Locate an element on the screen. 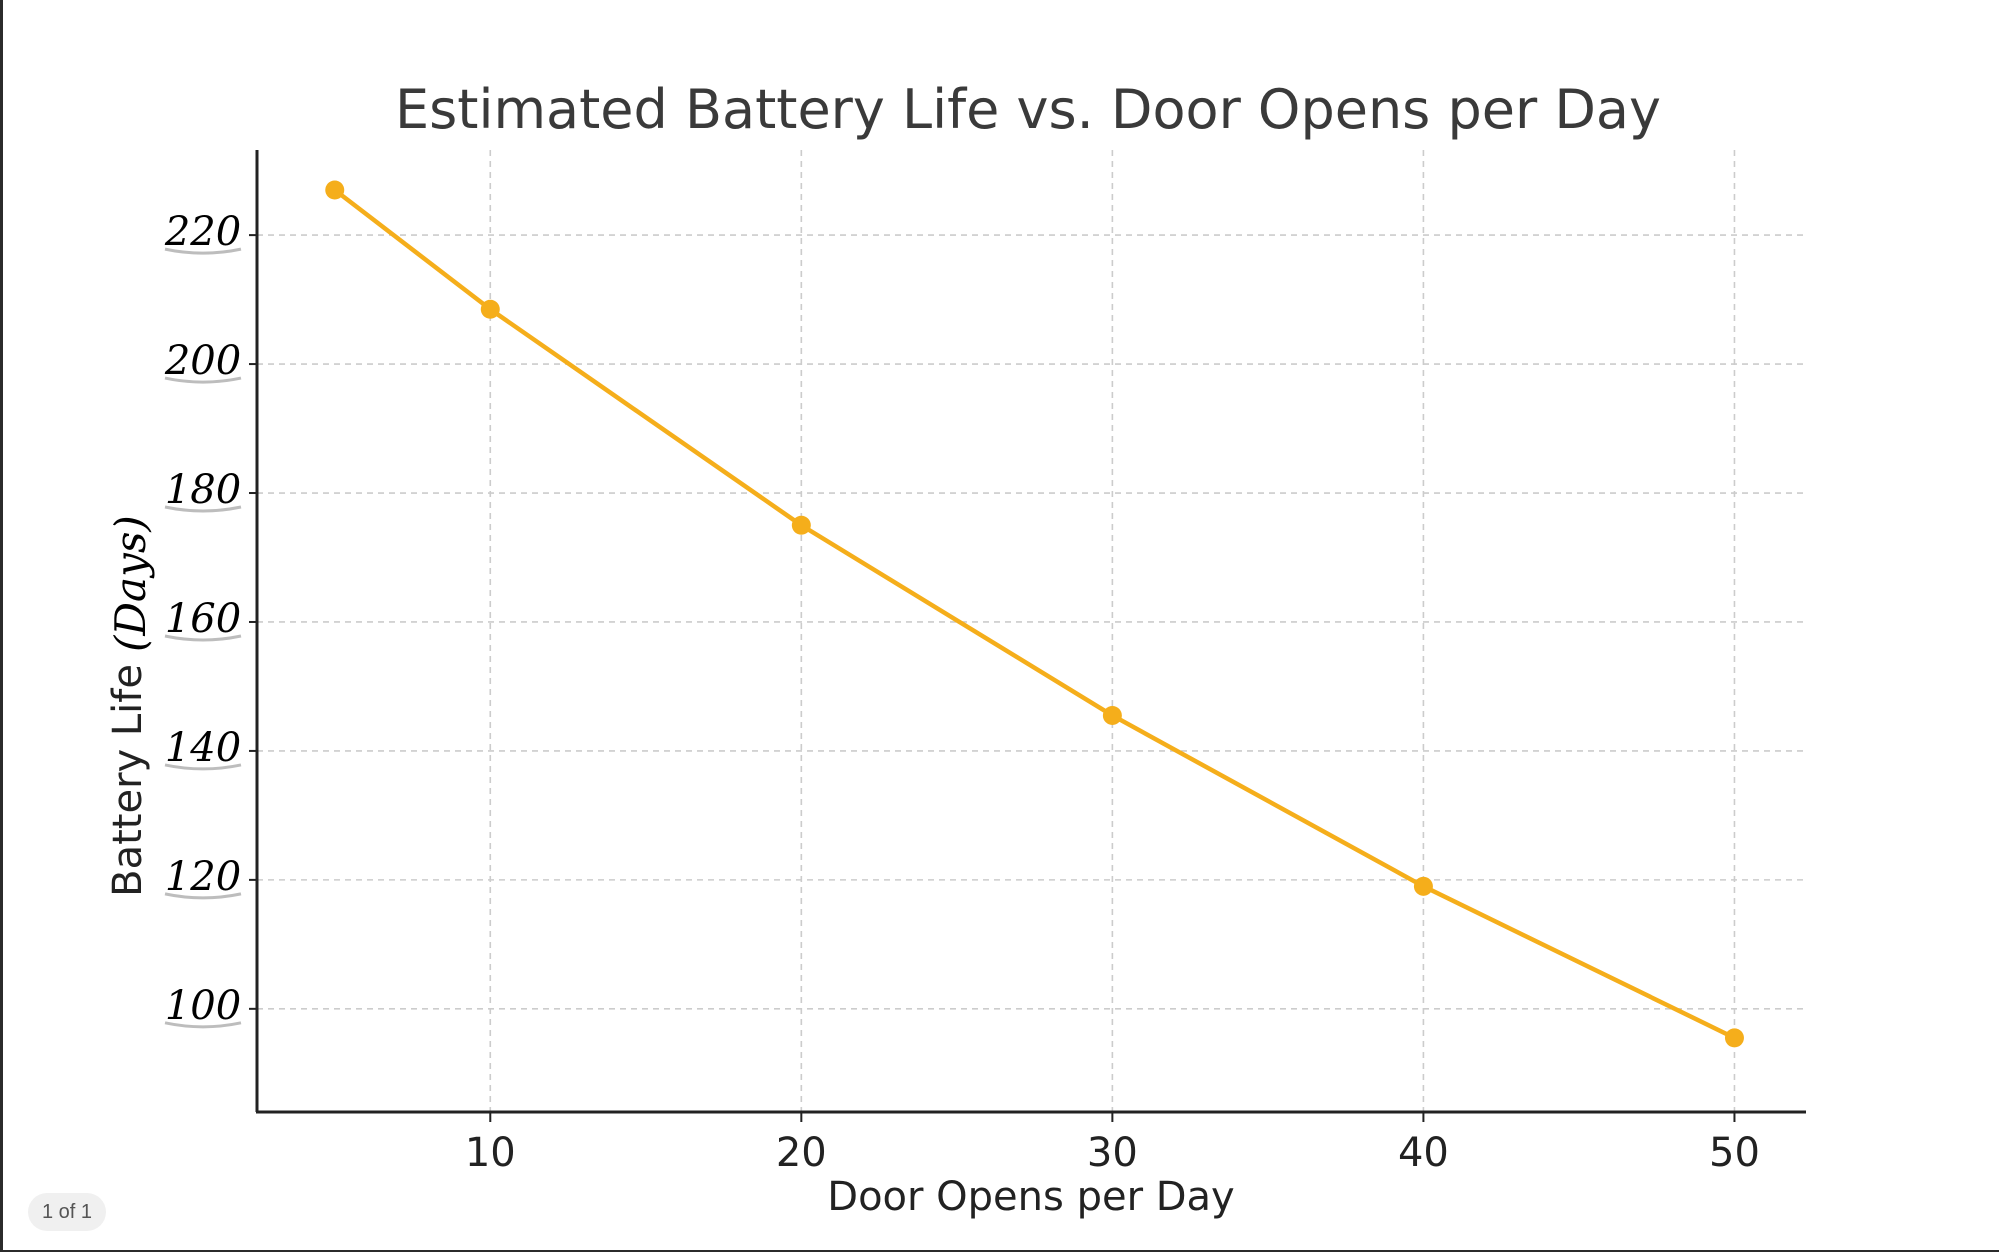 The width and height of the screenshot is (1999, 1252). y-tick-label: 100 is located at coordinates (203, 1006).